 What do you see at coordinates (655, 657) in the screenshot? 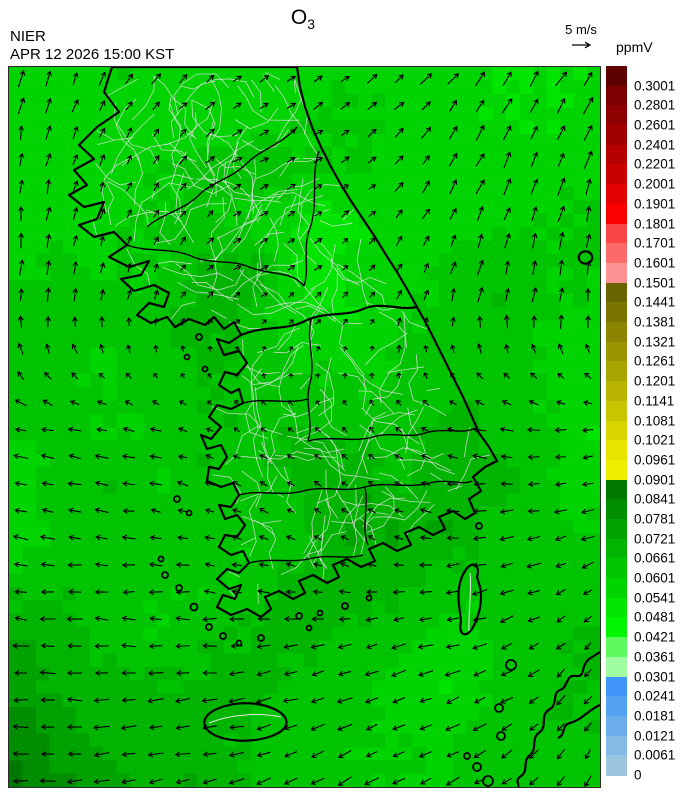
I see `colorbar-label: 0.0361` at bounding box center [655, 657].